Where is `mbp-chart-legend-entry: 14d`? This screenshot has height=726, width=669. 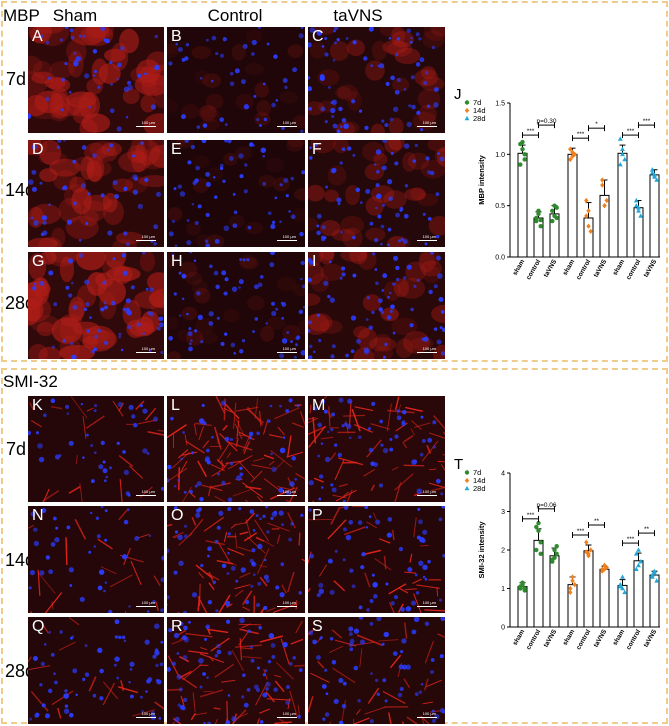
mbp-chart-legend-entry: 14d is located at coordinates (479, 110).